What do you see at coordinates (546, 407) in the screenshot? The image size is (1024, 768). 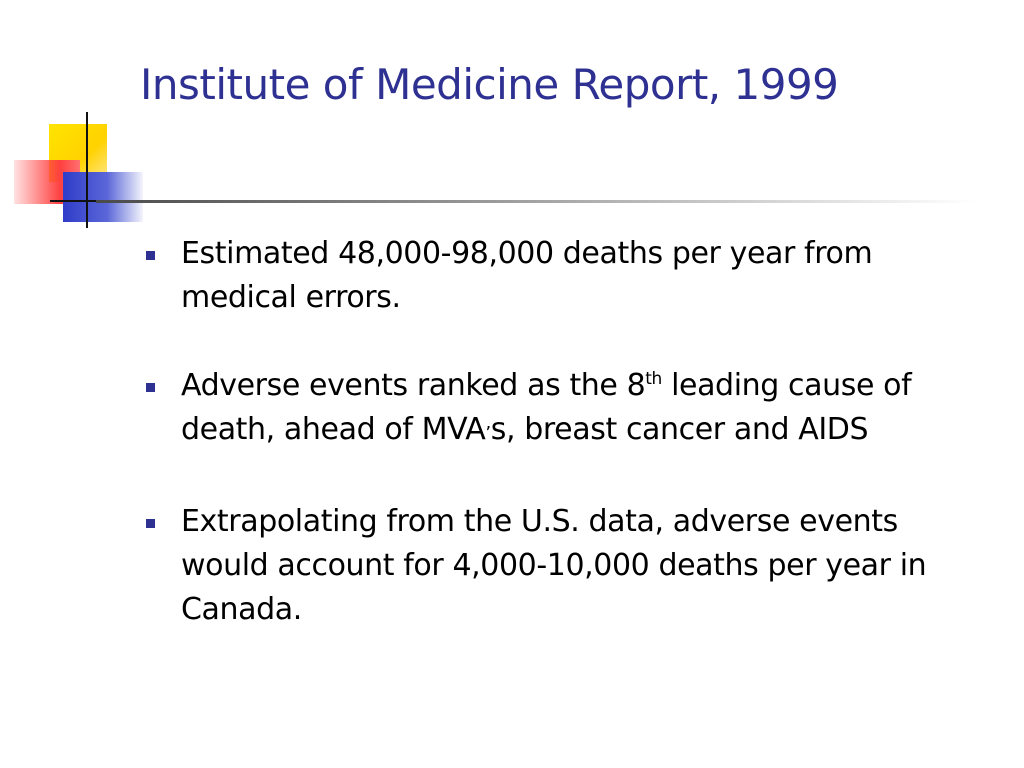 I see `bullet-text-middle: leading cause of death, ahead of MVA` at bounding box center [546, 407].